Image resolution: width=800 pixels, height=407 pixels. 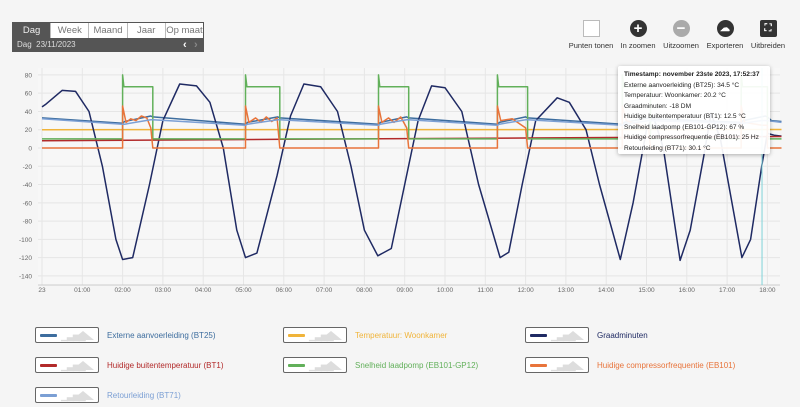 What do you see at coordinates (681, 45) in the screenshot?
I see `zoom-out-label: Uitzoomen` at bounding box center [681, 45].